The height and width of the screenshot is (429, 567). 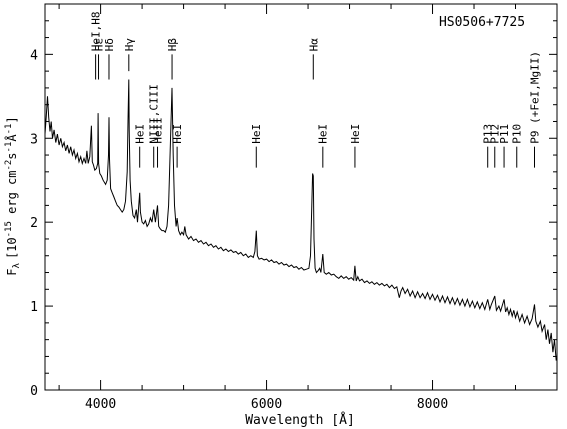 I want to click on y-tick-label: 1, so click(x=34, y=307).